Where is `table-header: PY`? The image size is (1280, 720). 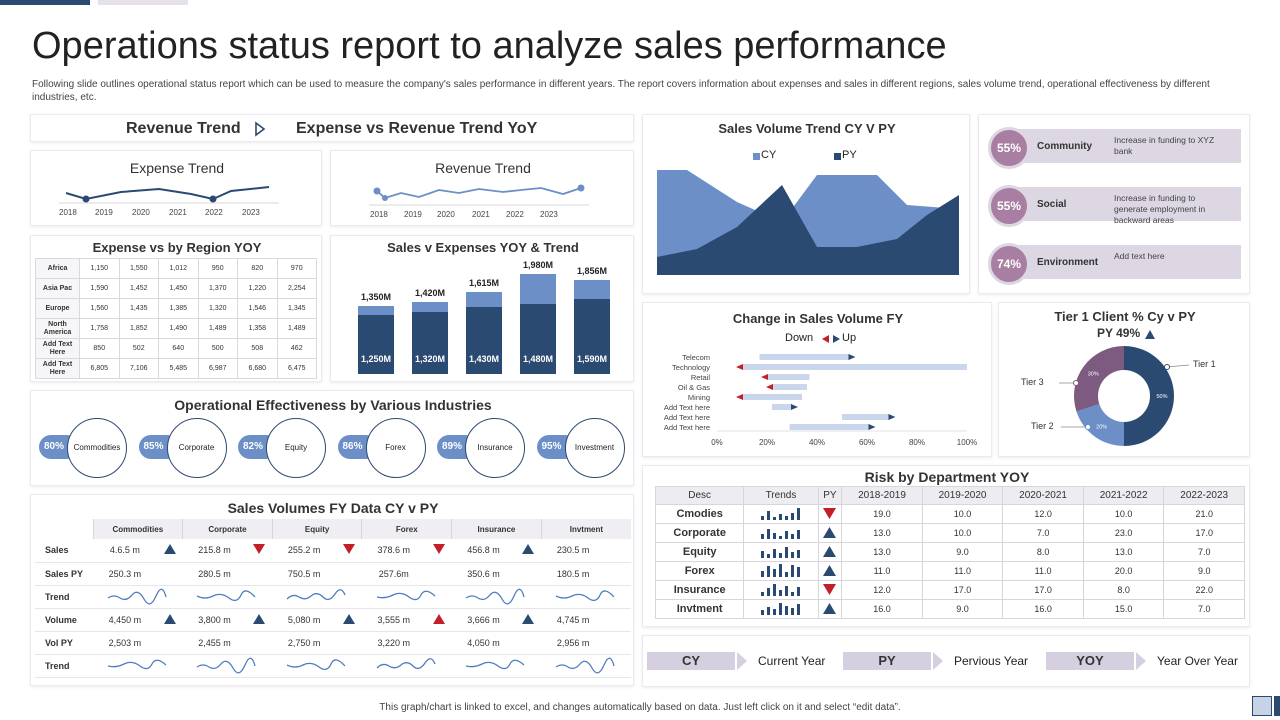
table-header: PY is located at coordinates (830, 495).